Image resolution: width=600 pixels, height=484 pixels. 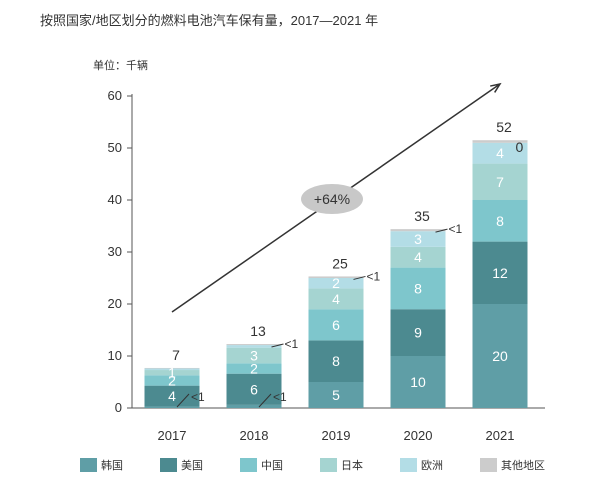 I want to click on legend-item: 日本, so click(x=341, y=465).